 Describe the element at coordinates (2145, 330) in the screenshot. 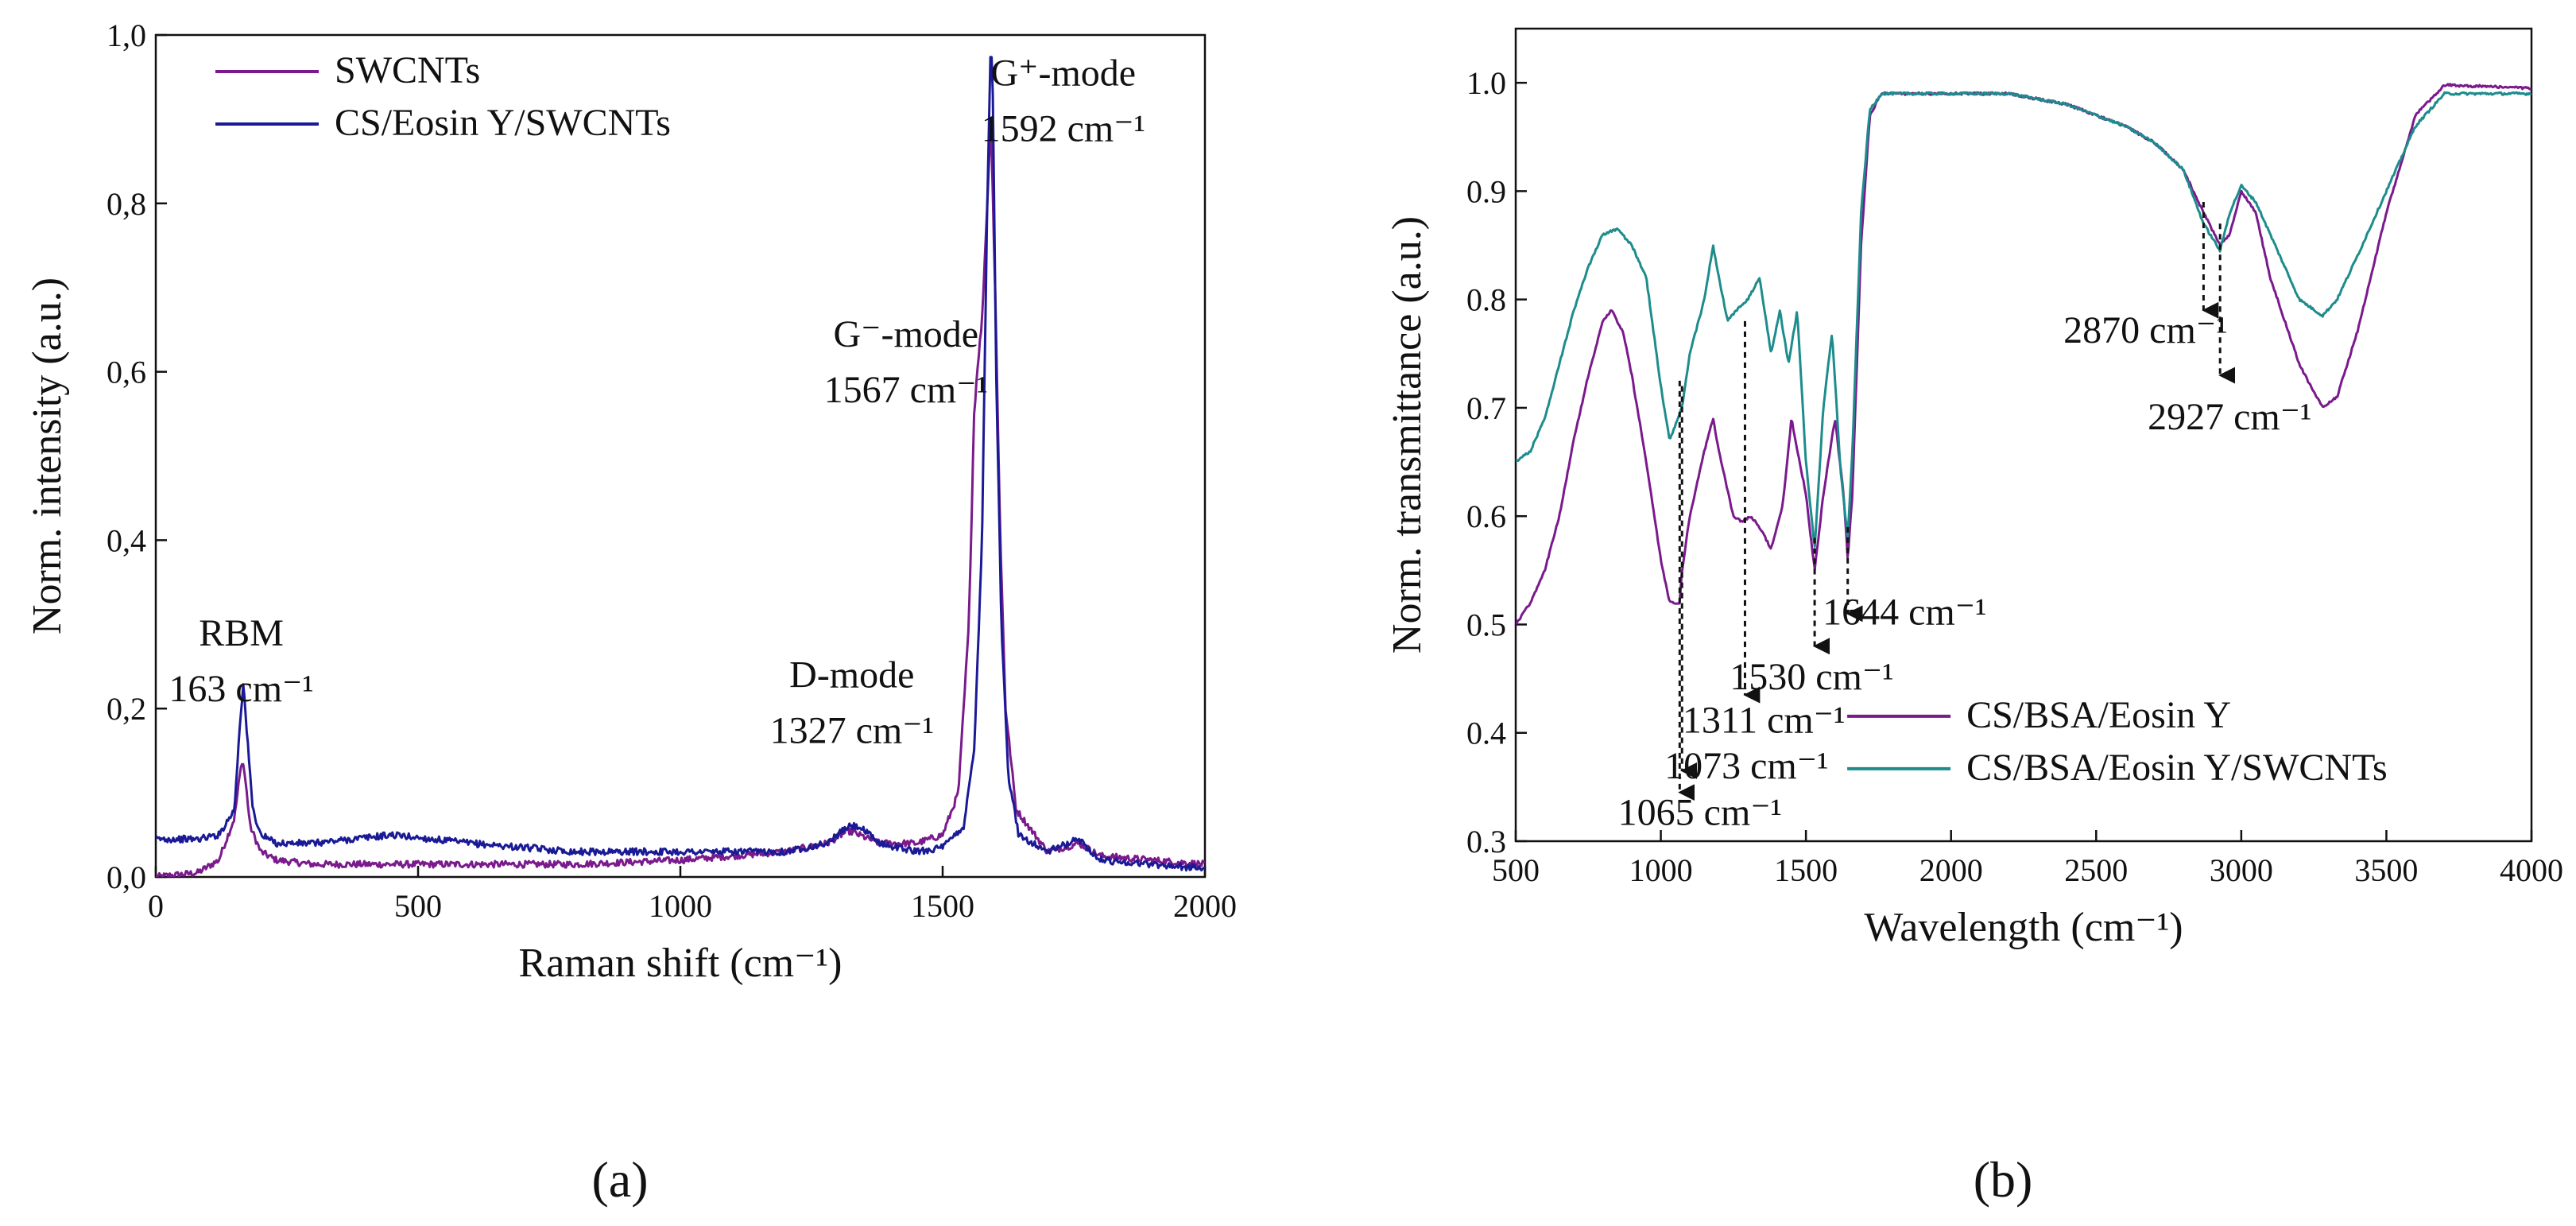

I see `peak-annotation: 2870 cm⁻¹` at that location.